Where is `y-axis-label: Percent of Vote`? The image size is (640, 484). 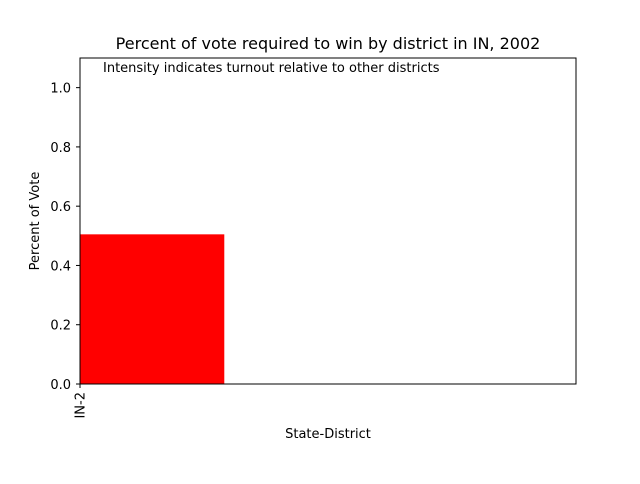 y-axis-label: Percent of Vote is located at coordinates (35, 221).